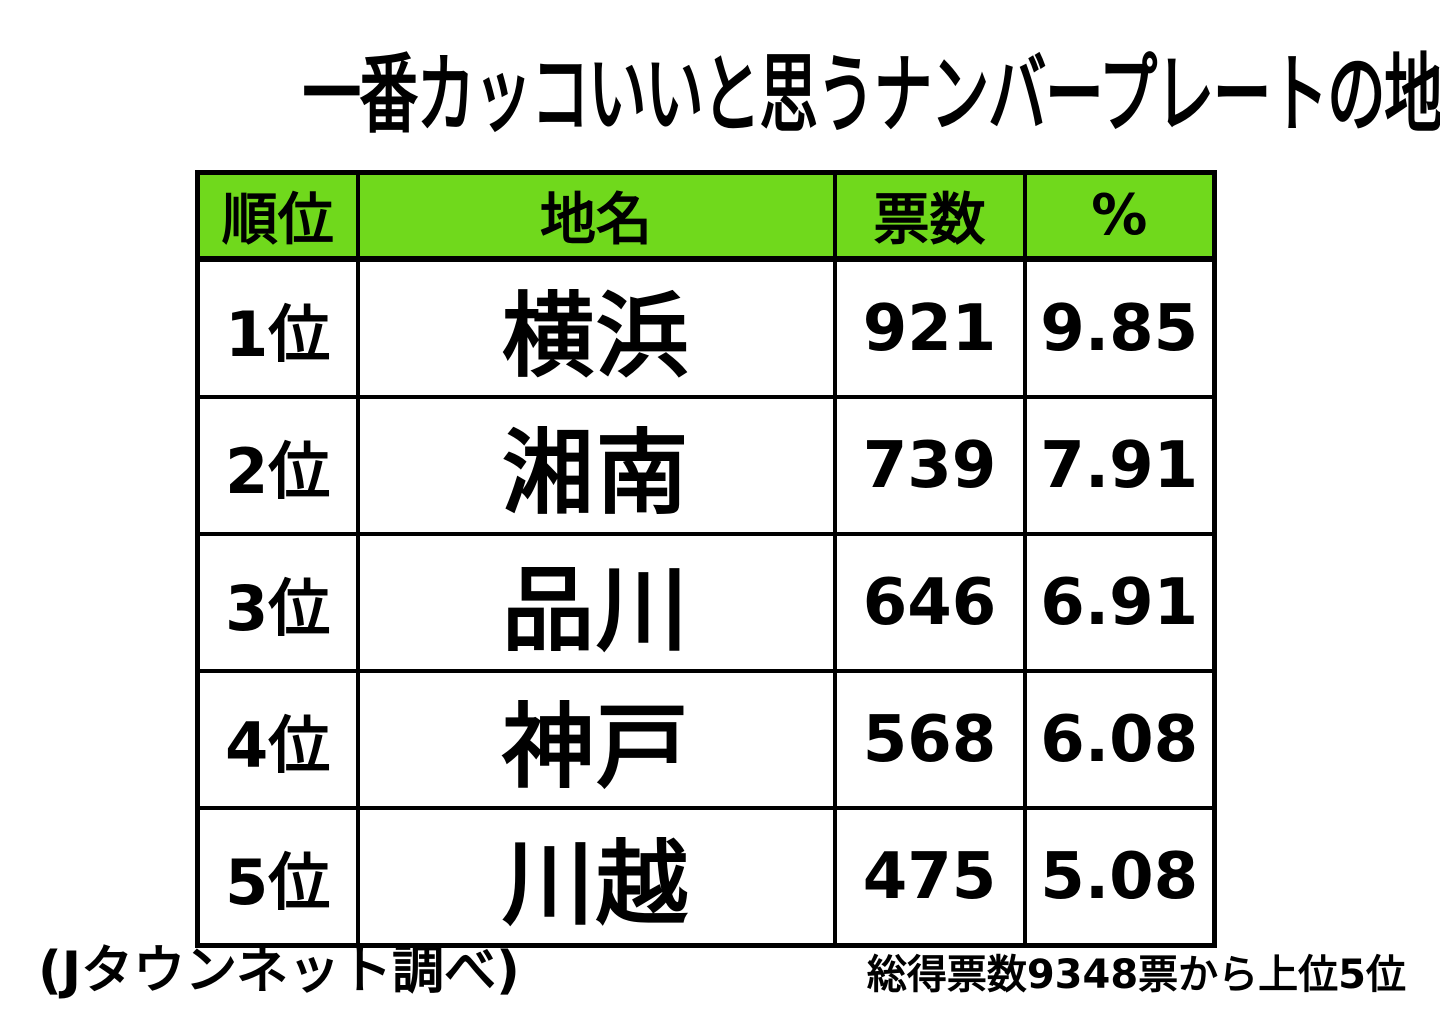 The height and width of the screenshot is (1017, 1440). I want to click on votes-cell: 475, so click(929, 877).